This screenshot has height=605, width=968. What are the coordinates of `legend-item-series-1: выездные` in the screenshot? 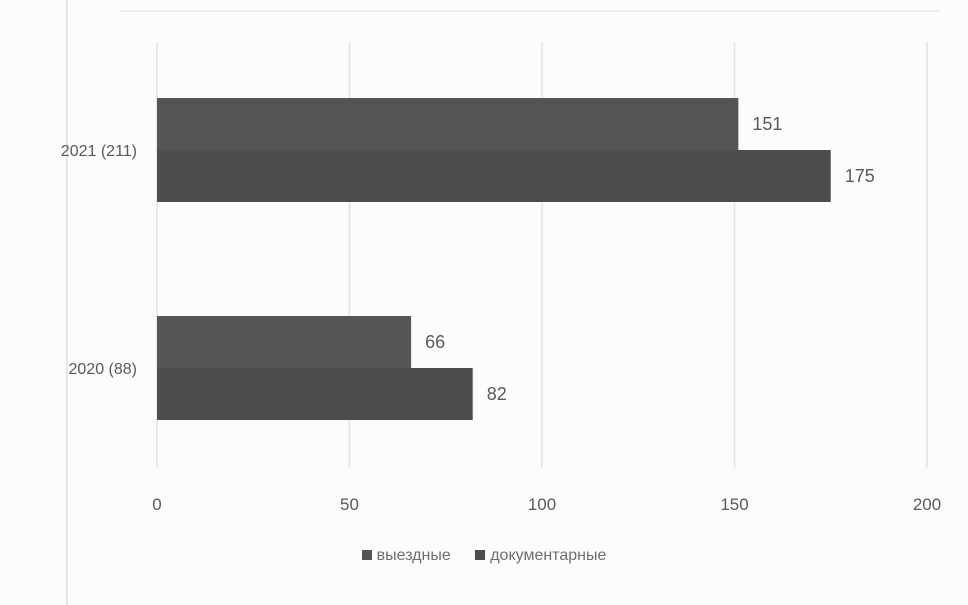 It's located at (406, 556).